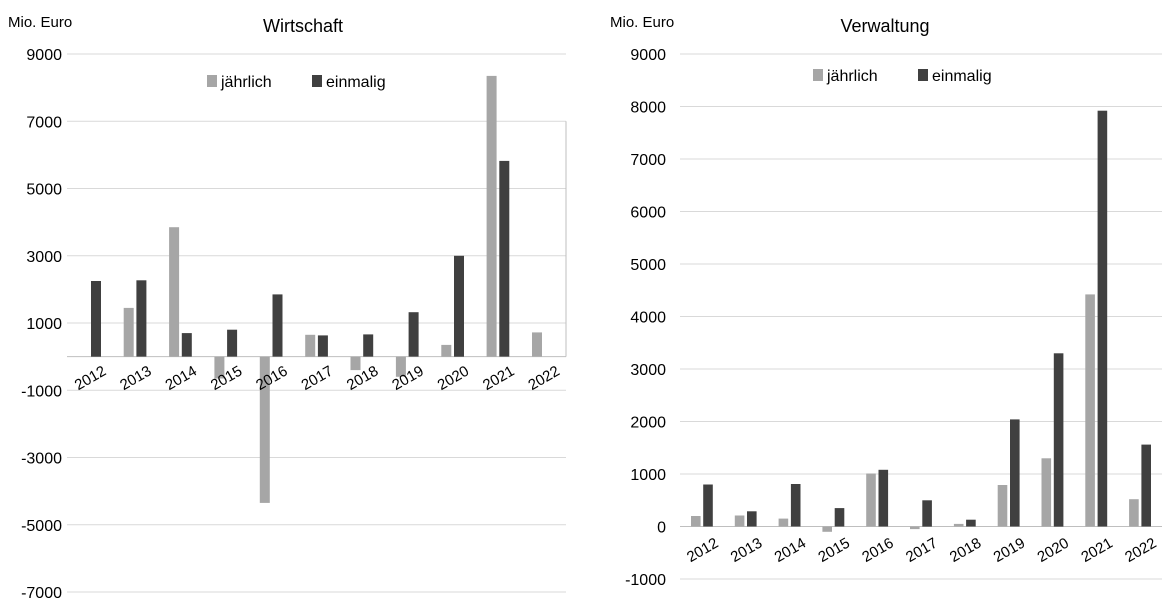 Image resolution: width=1165 pixels, height=602 pixels. Describe the element at coordinates (902, 76) in the screenshot. I see `legend: jährlich einmalig` at that location.